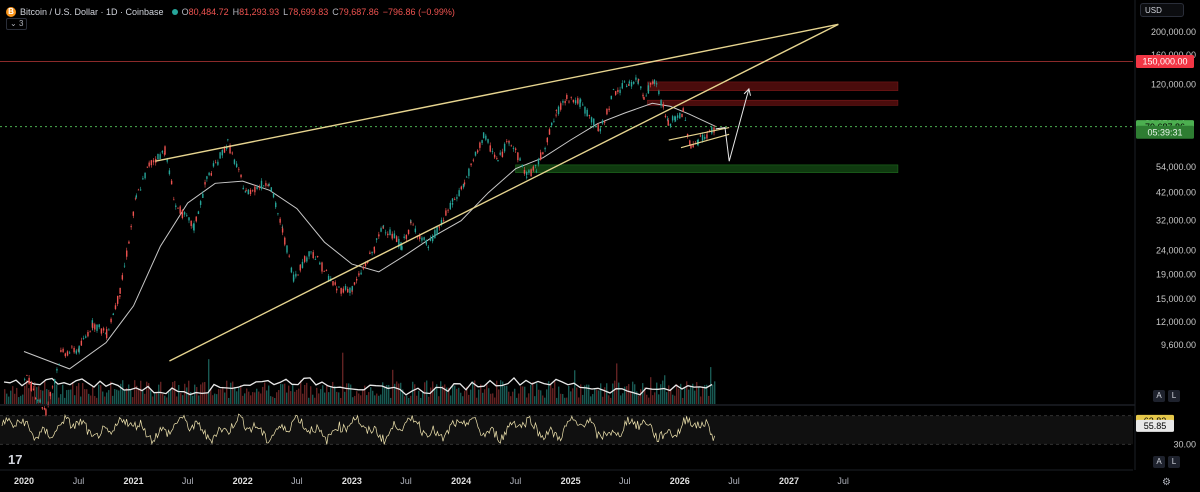 The height and width of the screenshot is (492, 1200). What do you see at coordinates (1166, 482) in the screenshot?
I see `gear-icon: ⚙` at bounding box center [1166, 482].